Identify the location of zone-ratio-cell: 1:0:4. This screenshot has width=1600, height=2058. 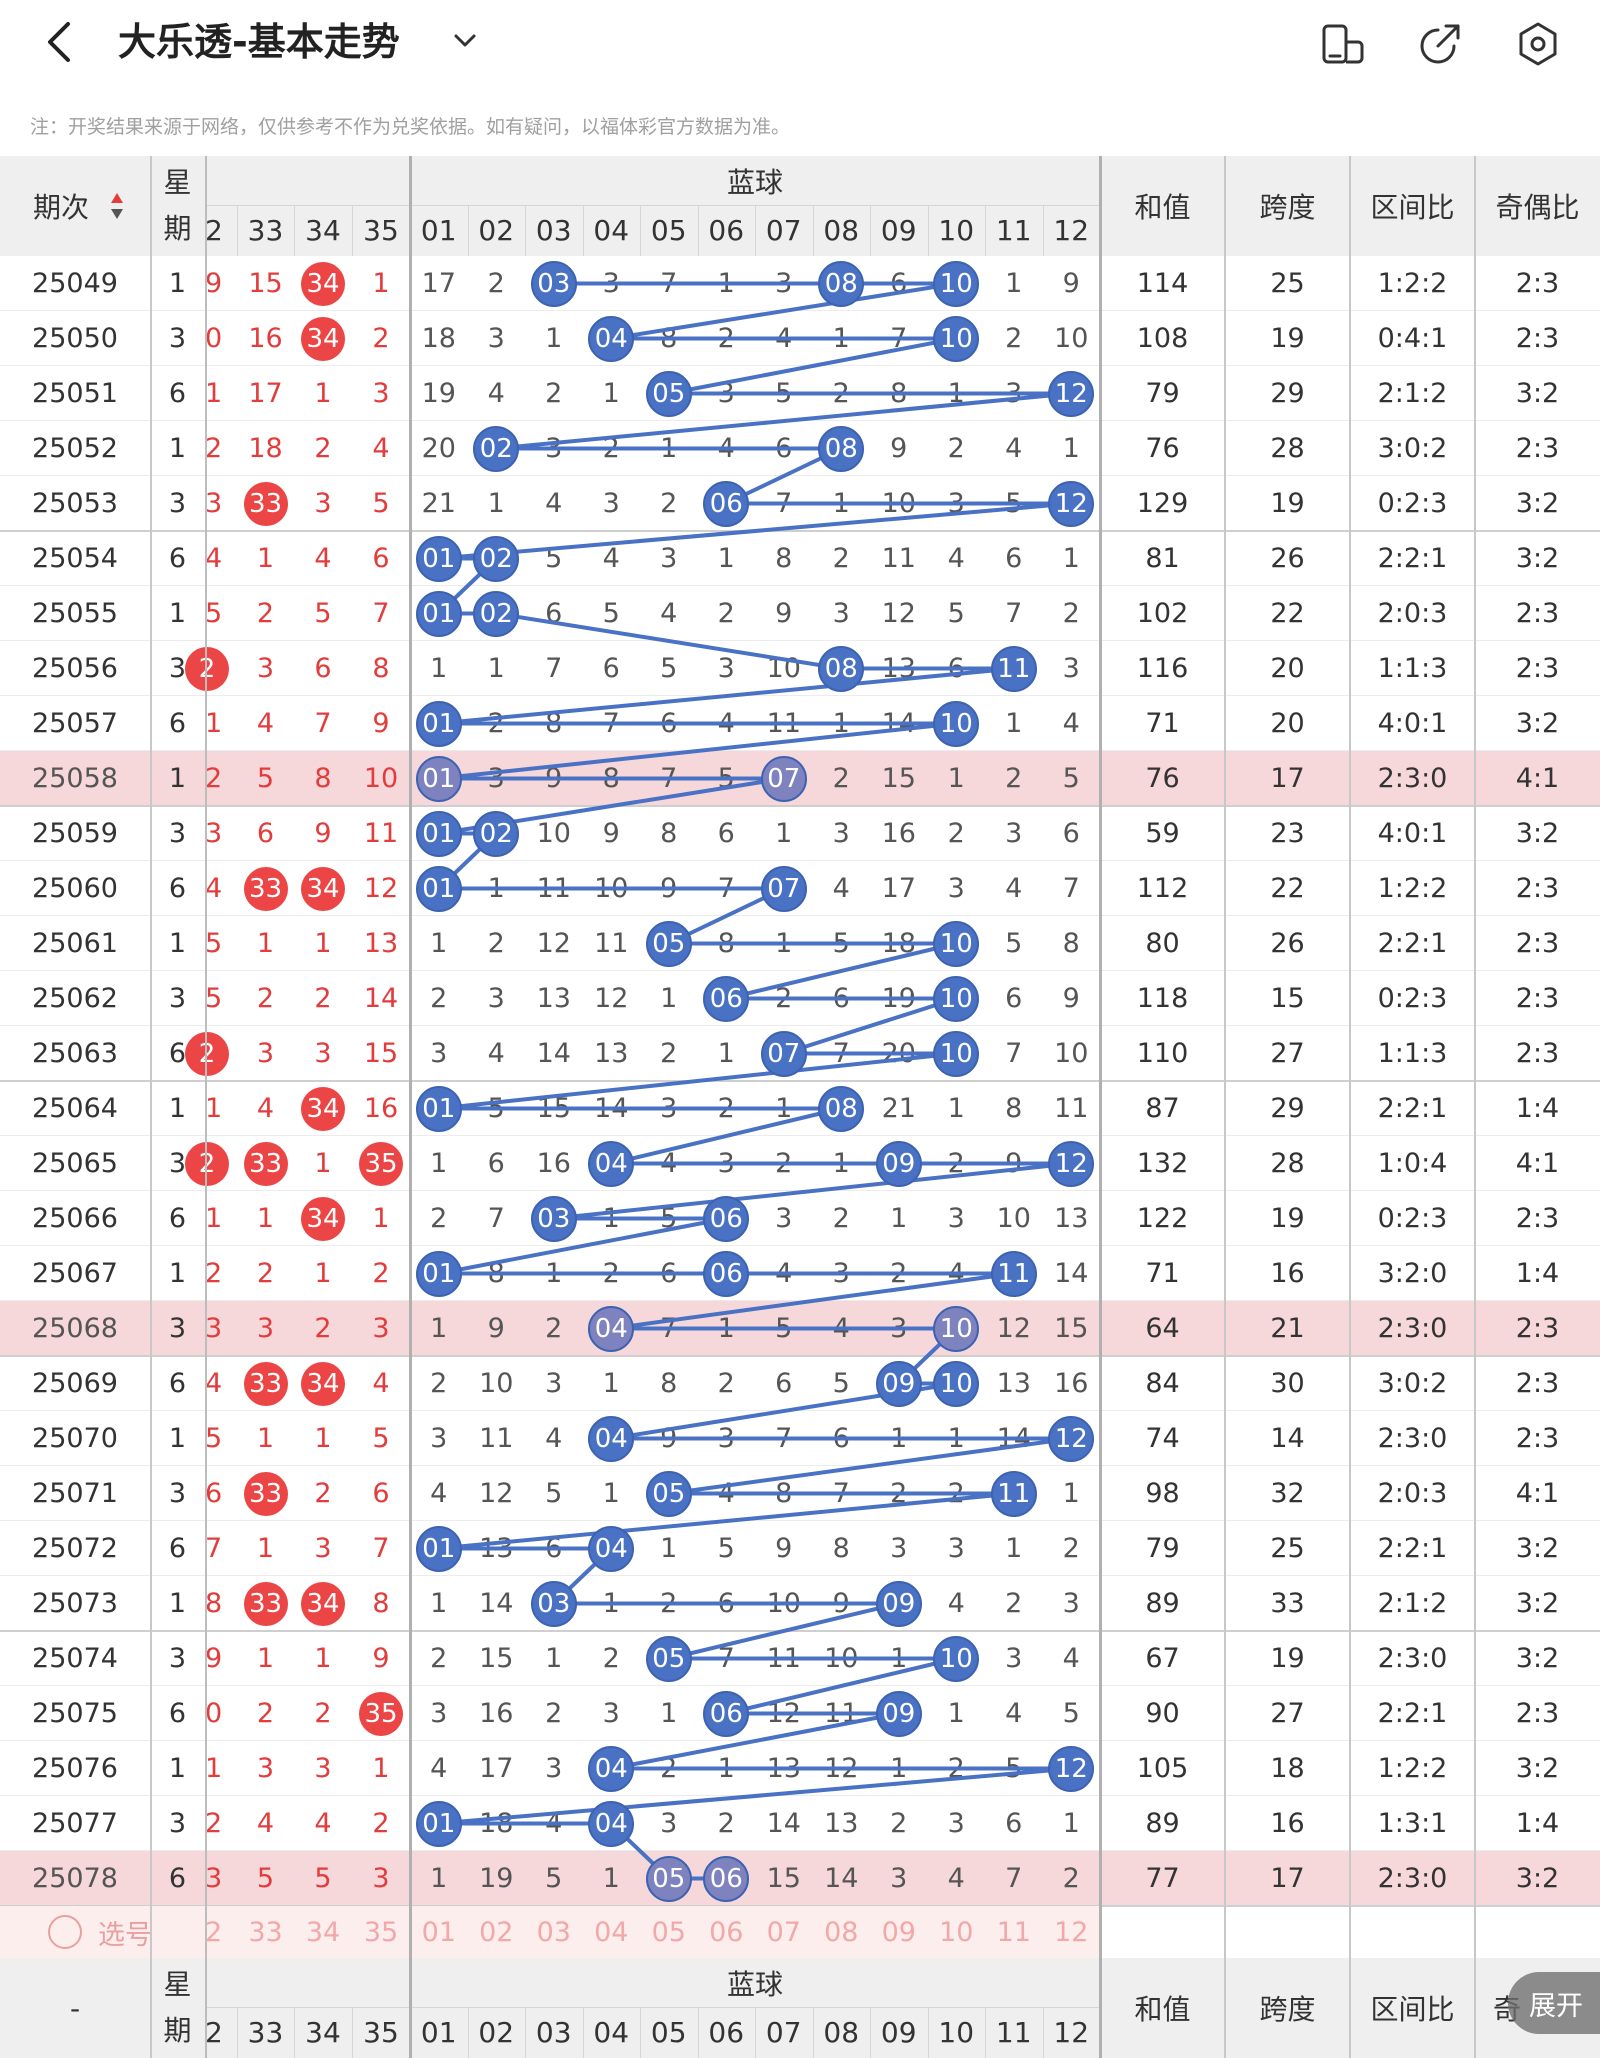
(1412, 1163).